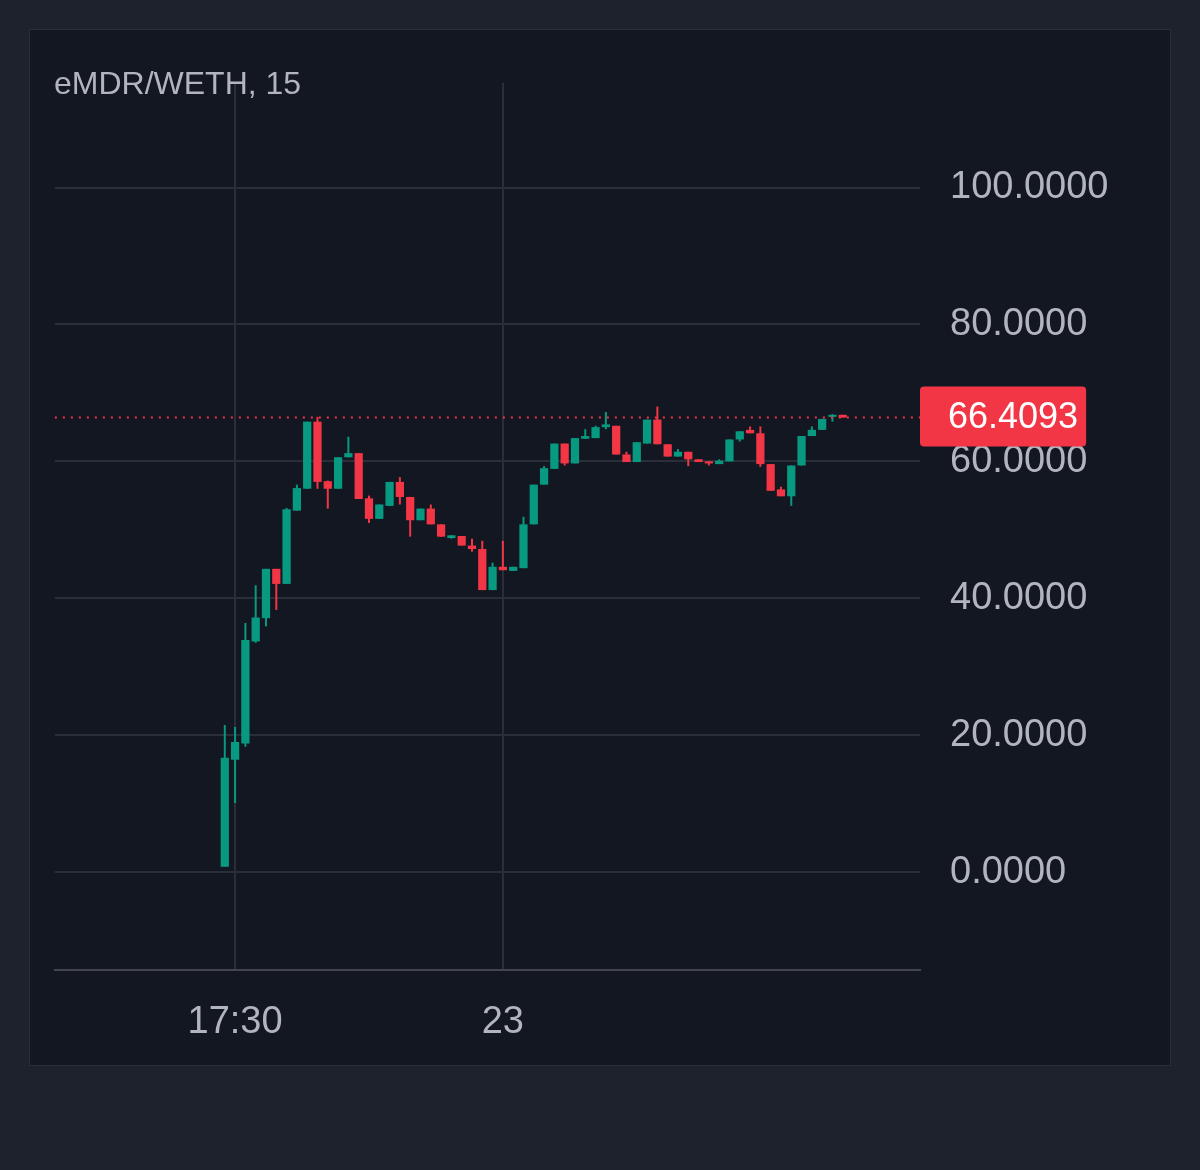 This screenshot has height=1170, width=1200. I want to click on y-tick-label: 40.0000, so click(1019, 595).